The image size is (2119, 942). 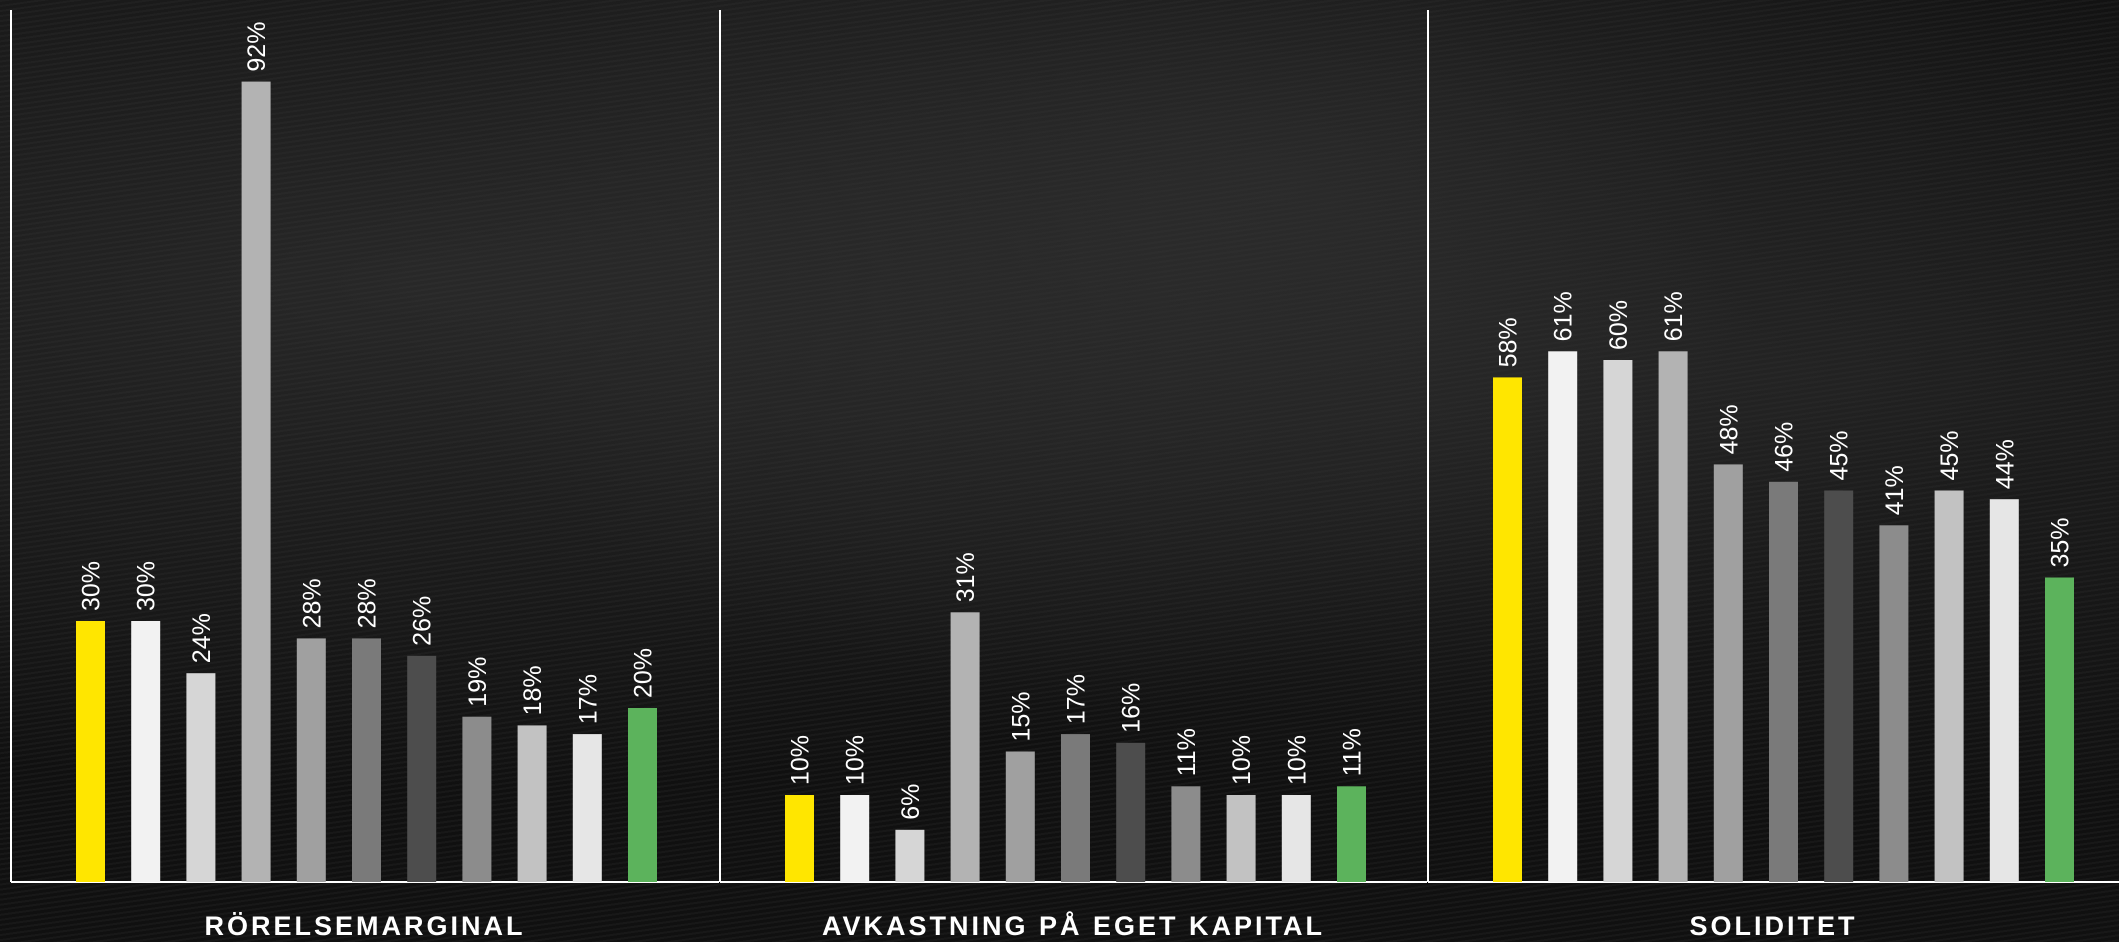 What do you see at coordinates (1619, 325) in the screenshot?
I see `bar-value-label: 60%` at bounding box center [1619, 325].